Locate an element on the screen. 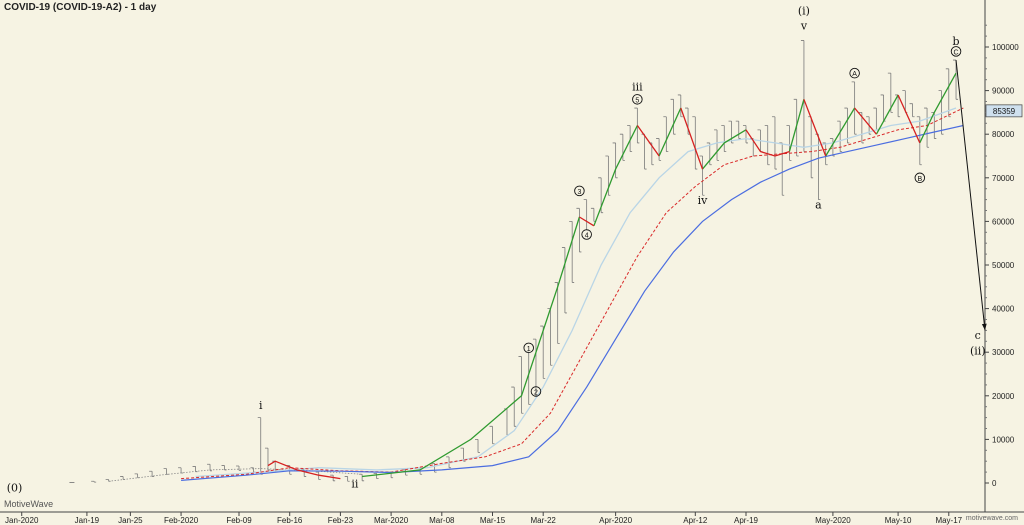  x-tick-label: Mar-08 is located at coordinates (442, 520).